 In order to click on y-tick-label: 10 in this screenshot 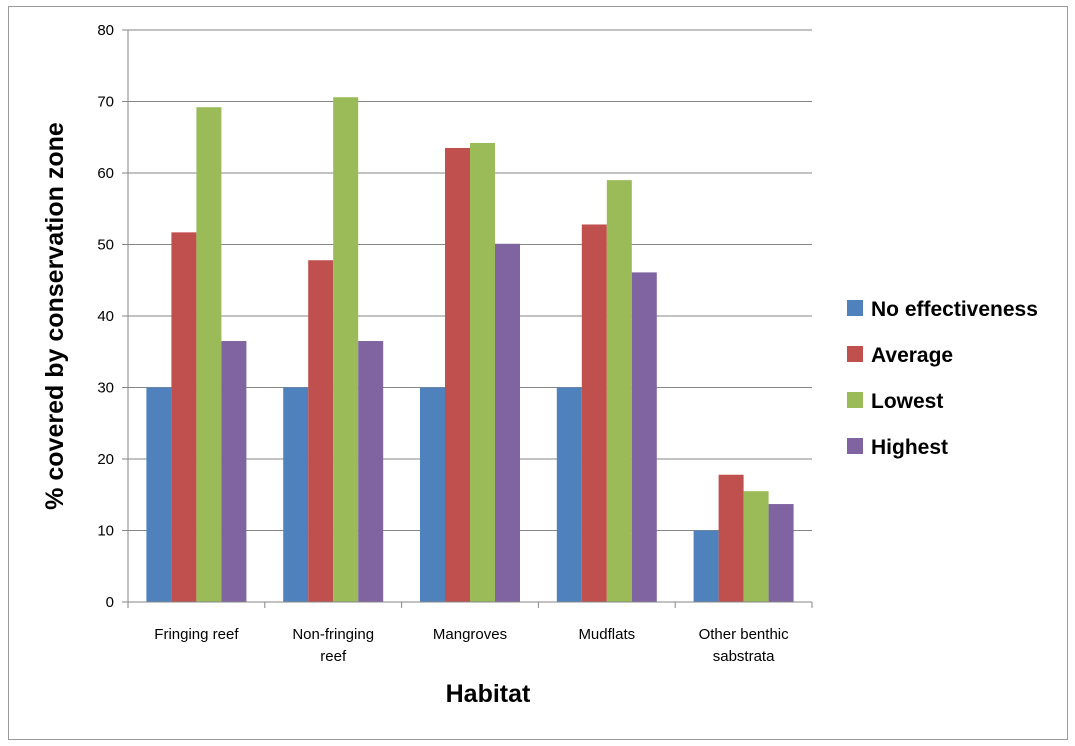, I will do `click(105, 531)`.